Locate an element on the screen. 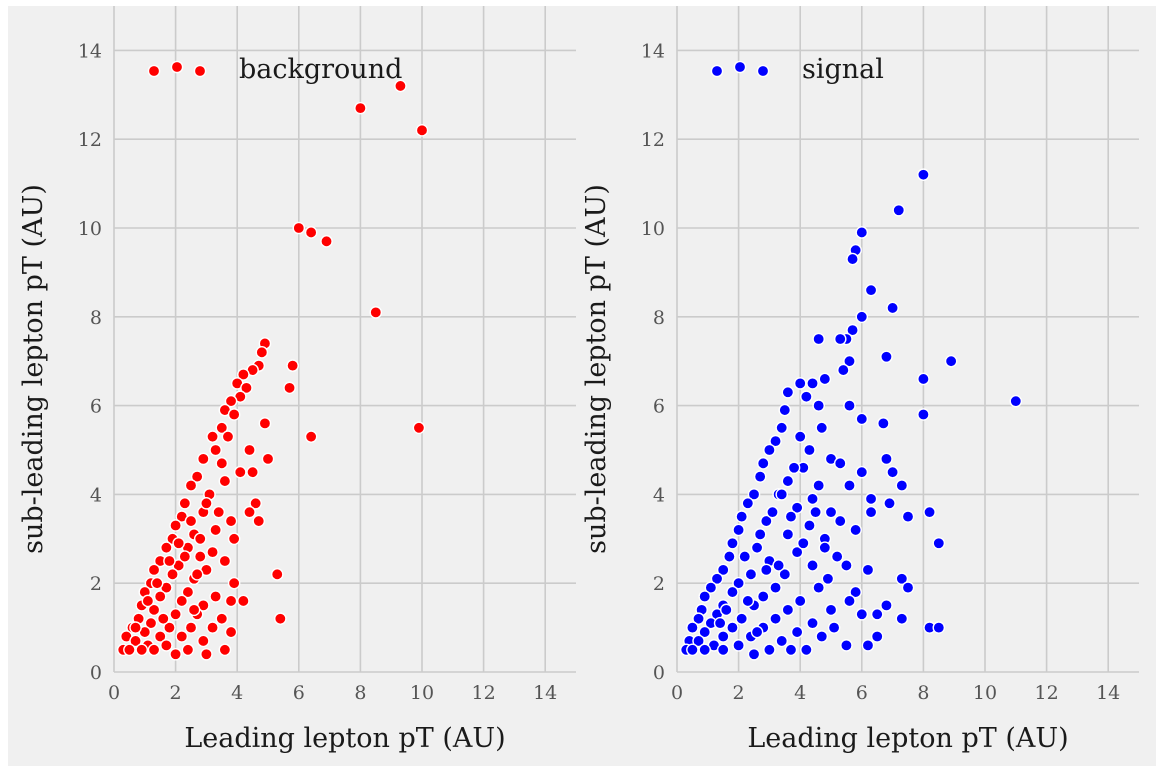  x-tick-label: 4 is located at coordinates (800, 693).